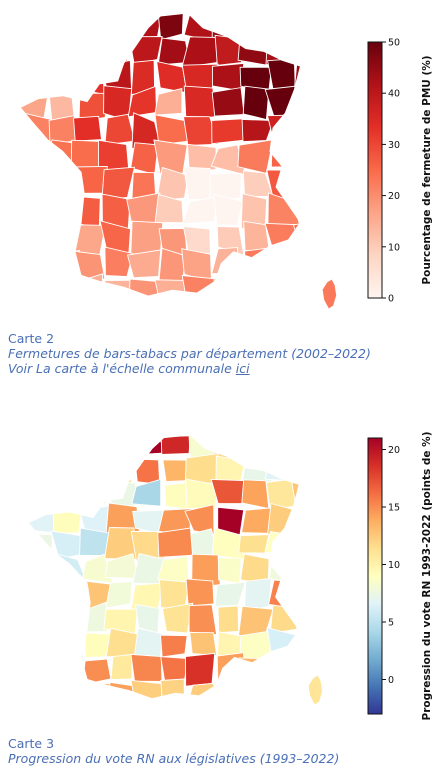 The height and width of the screenshot is (772, 440). Describe the element at coordinates (129, 368) in the screenshot. I see `caption-note: Voir La carte à l'échelle communale ici` at that location.